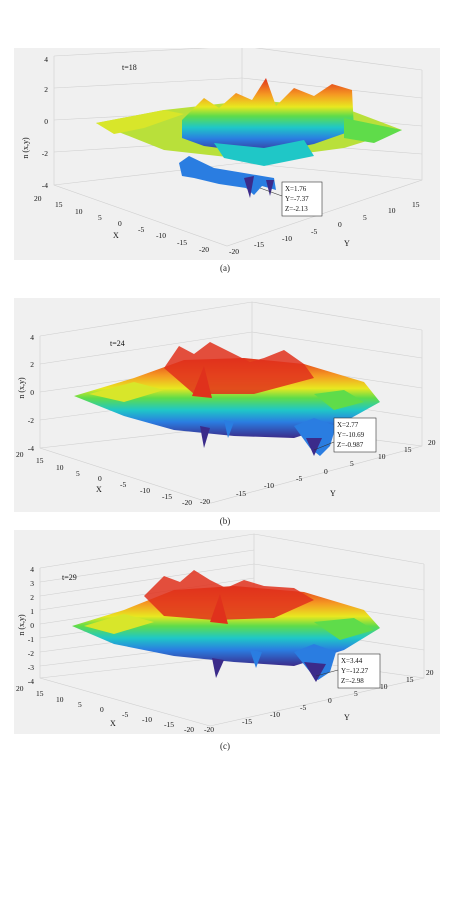 Image resolution: width=450 pixels, height=911 pixels. Describe the element at coordinates (31, 667) in the screenshot. I see `ztick: -3` at that location.